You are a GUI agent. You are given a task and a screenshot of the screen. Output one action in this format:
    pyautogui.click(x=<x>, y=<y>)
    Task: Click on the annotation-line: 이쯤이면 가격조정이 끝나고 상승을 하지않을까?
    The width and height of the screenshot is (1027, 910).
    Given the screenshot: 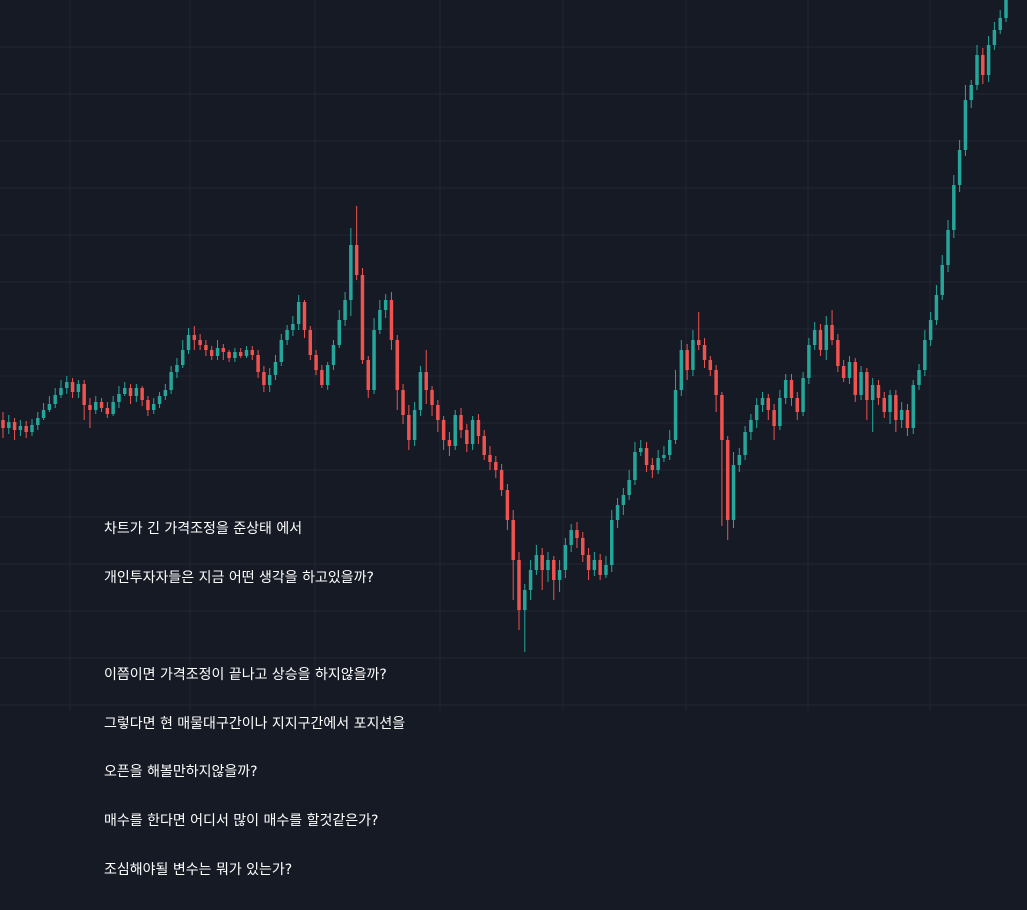 What is the action you would take?
    pyautogui.click(x=245, y=675)
    